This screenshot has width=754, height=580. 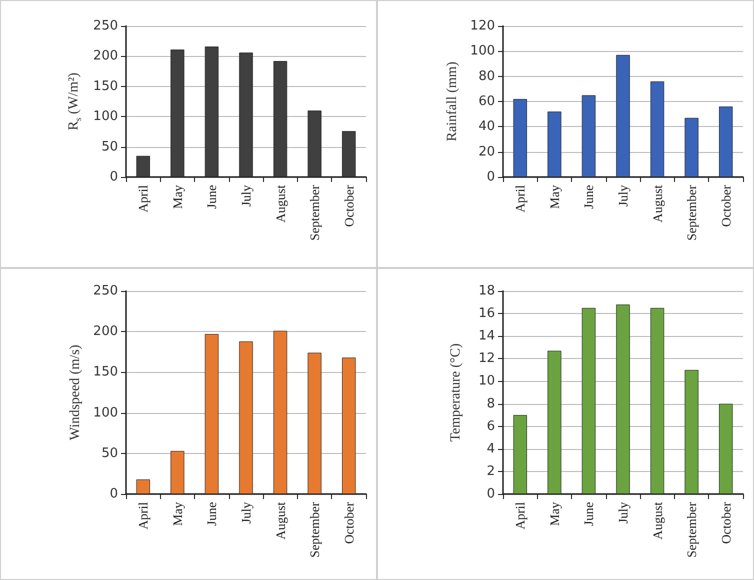 I want to click on y-tick-label: 80, so click(x=486, y=76).